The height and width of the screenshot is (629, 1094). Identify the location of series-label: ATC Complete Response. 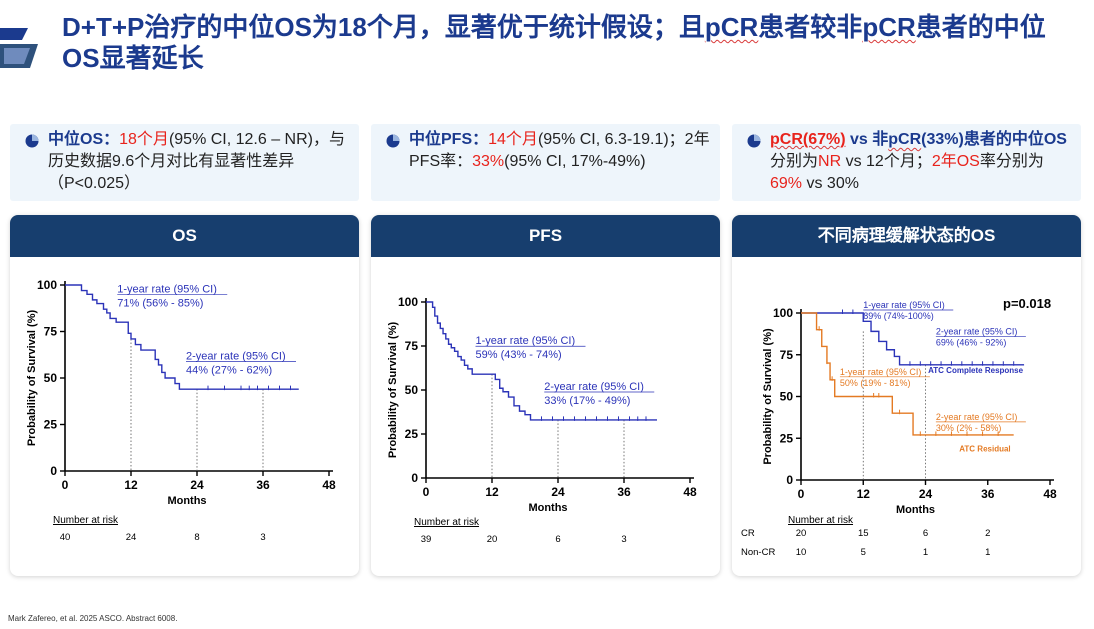
(976, 370).